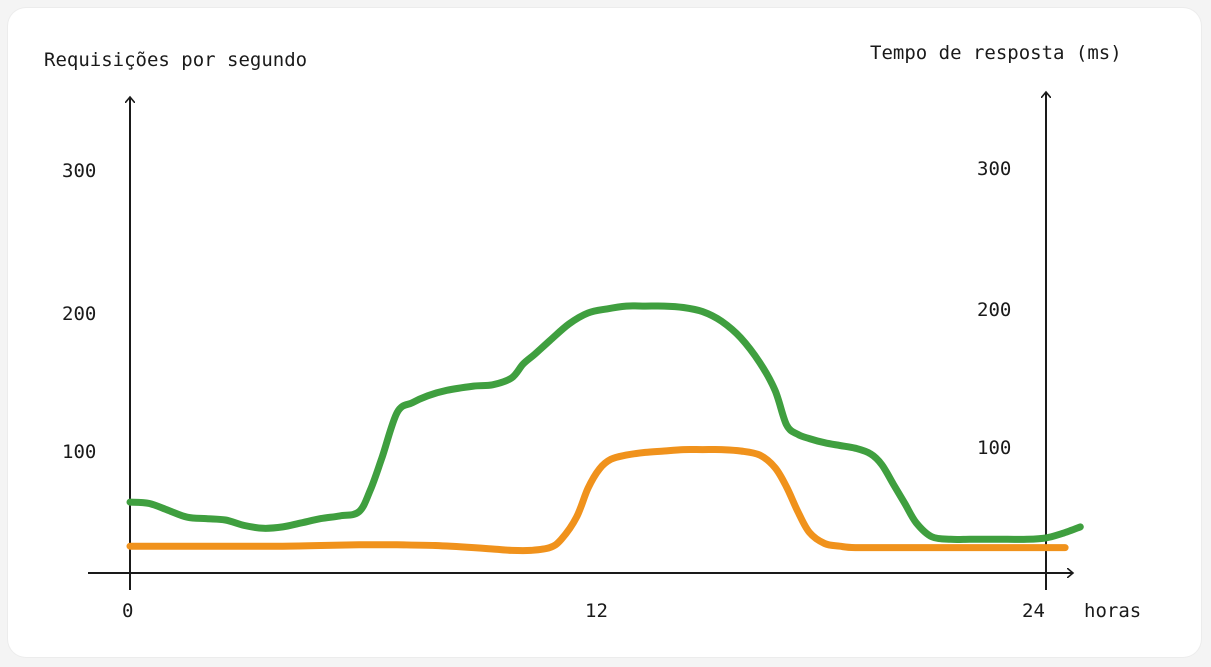 The width and height of the screenshot is (1211, 667). Describe the element at coordinates (79, 452) in the screenshot. I see `y-left-tick-label: 100` at that location.